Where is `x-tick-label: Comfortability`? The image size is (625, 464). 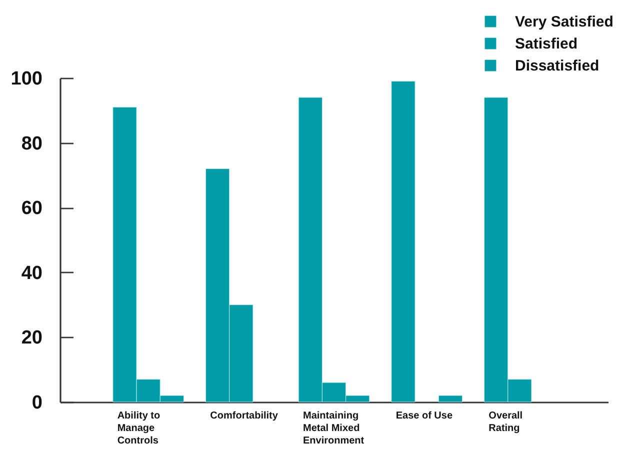
x-tick-label: Comfortability is located at coordinates (244, 416).